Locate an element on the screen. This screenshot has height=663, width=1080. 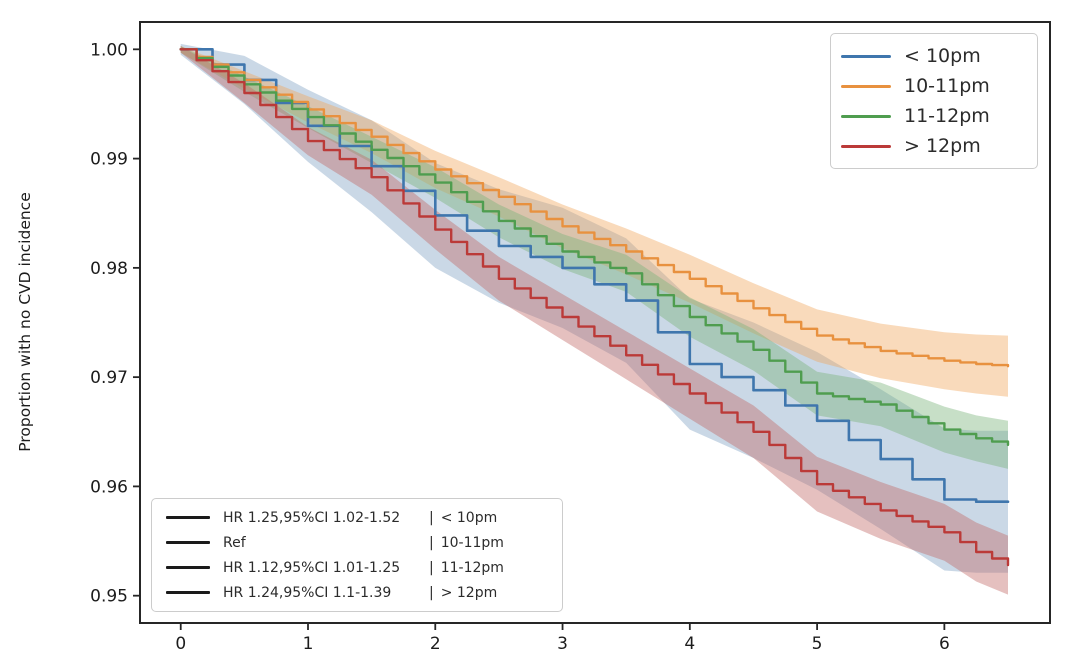
y-tick-label: 0.98 is located at coordinates (109, 269).